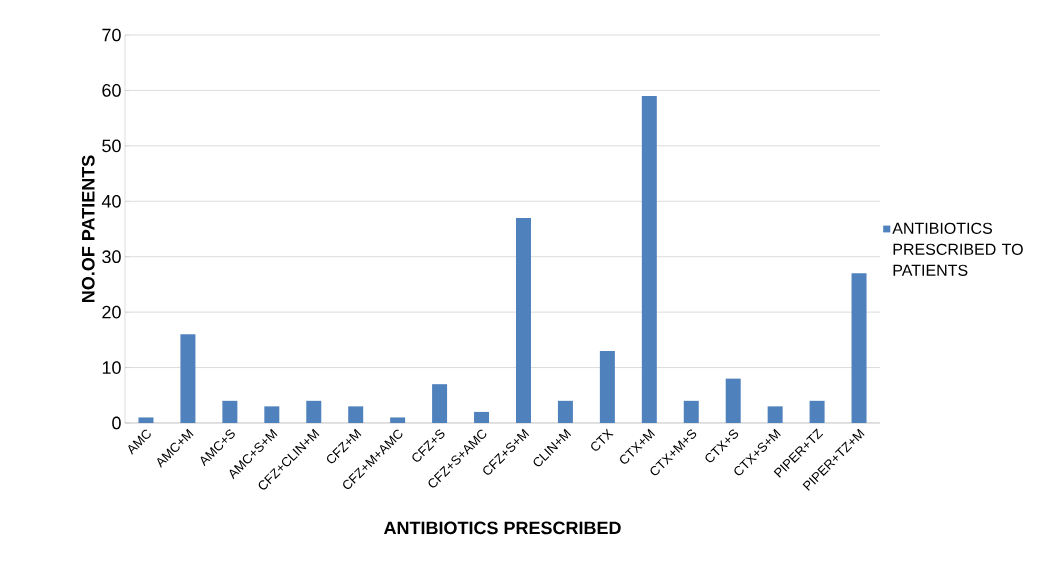 The height and width of the screenshot is (579, 1055). Describe the element at coordinates (111, 312) in the screenshot. I see `y-tick-label: 20` at that location.